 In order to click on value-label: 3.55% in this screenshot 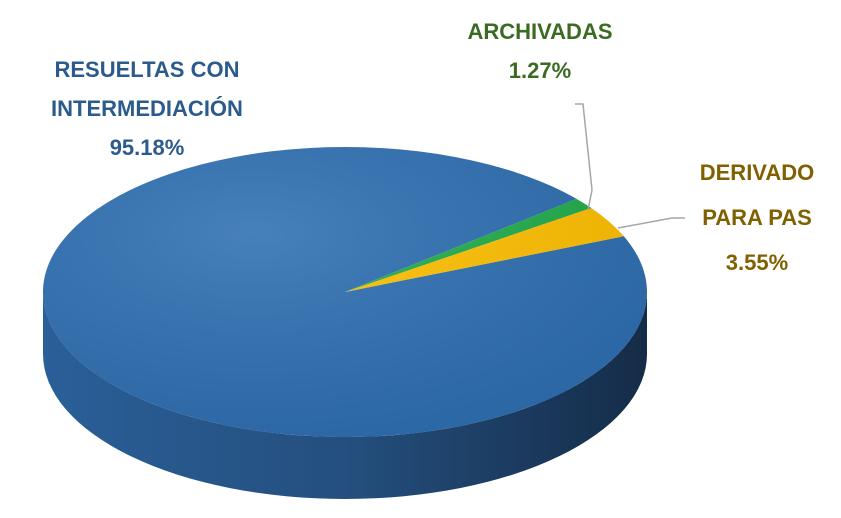, I will do `click(757, 262)`.